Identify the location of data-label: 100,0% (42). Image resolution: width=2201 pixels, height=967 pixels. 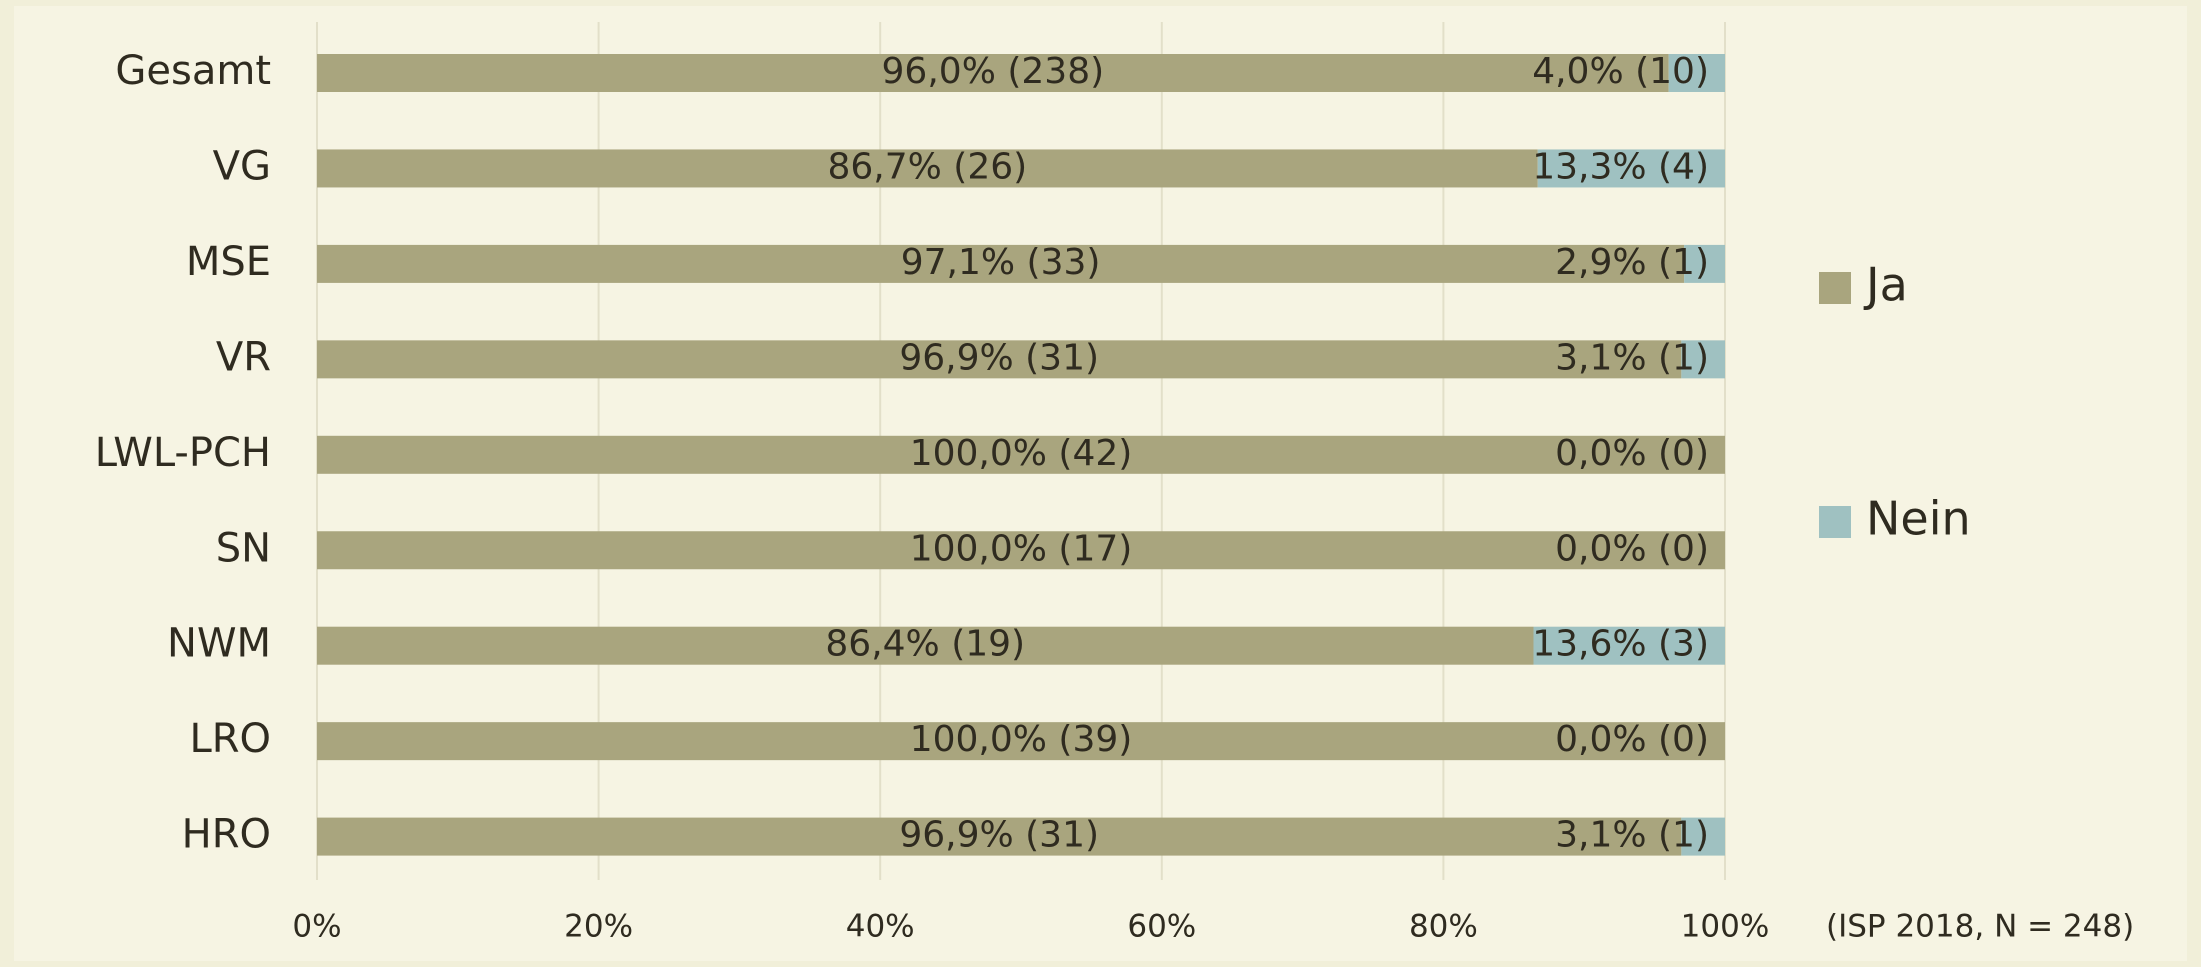
(1021, 453).